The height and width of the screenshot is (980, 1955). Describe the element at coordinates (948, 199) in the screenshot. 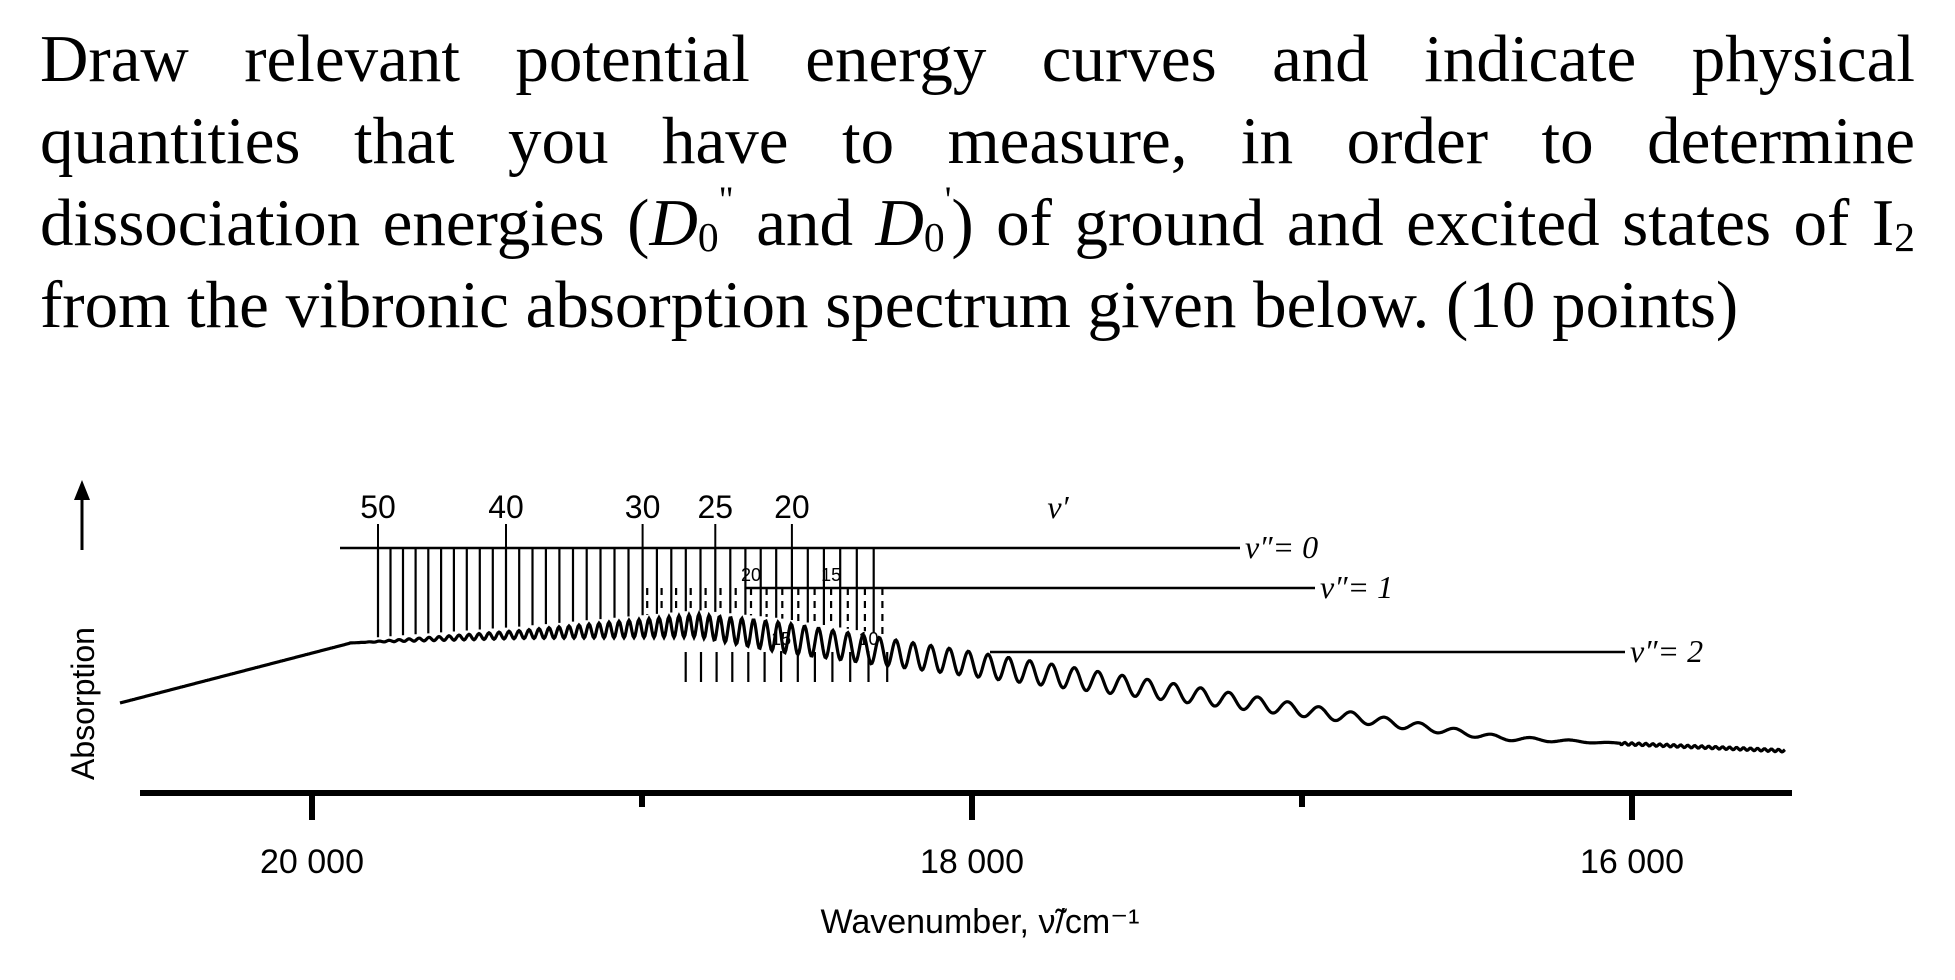

I see `single-prime-mark: '` at that location.